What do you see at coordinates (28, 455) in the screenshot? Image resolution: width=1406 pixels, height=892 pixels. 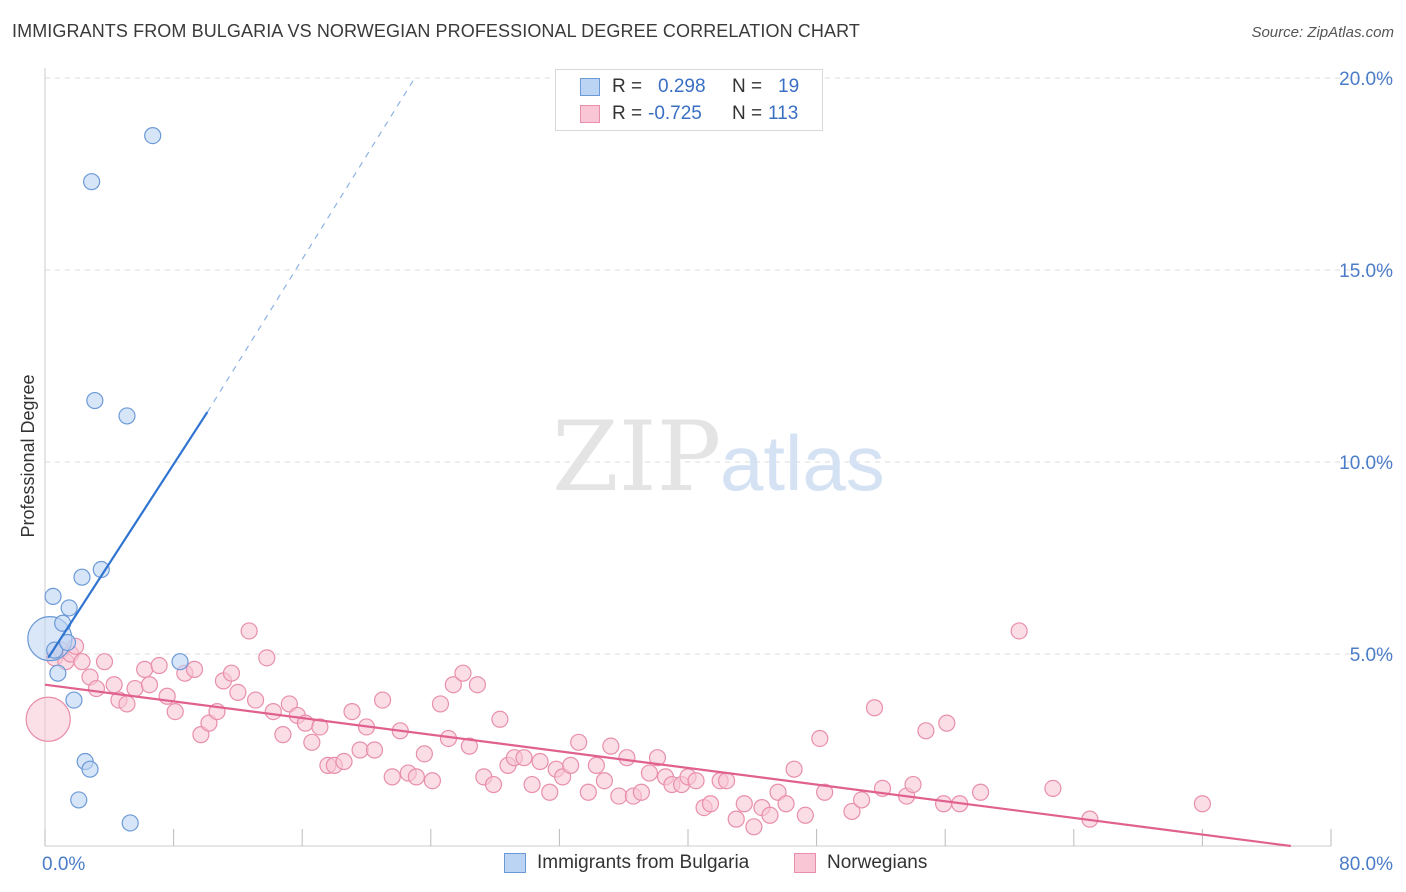 I see `y-axis-label: Professional Degree` at bounding box center [28, 455].